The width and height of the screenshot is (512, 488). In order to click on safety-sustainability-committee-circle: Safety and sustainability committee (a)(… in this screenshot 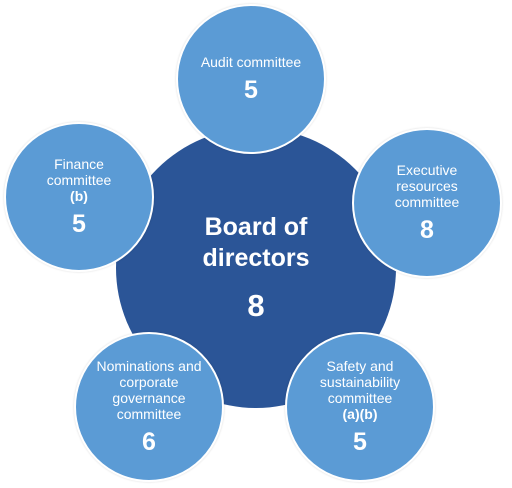, I will do `click(360, 407)`.